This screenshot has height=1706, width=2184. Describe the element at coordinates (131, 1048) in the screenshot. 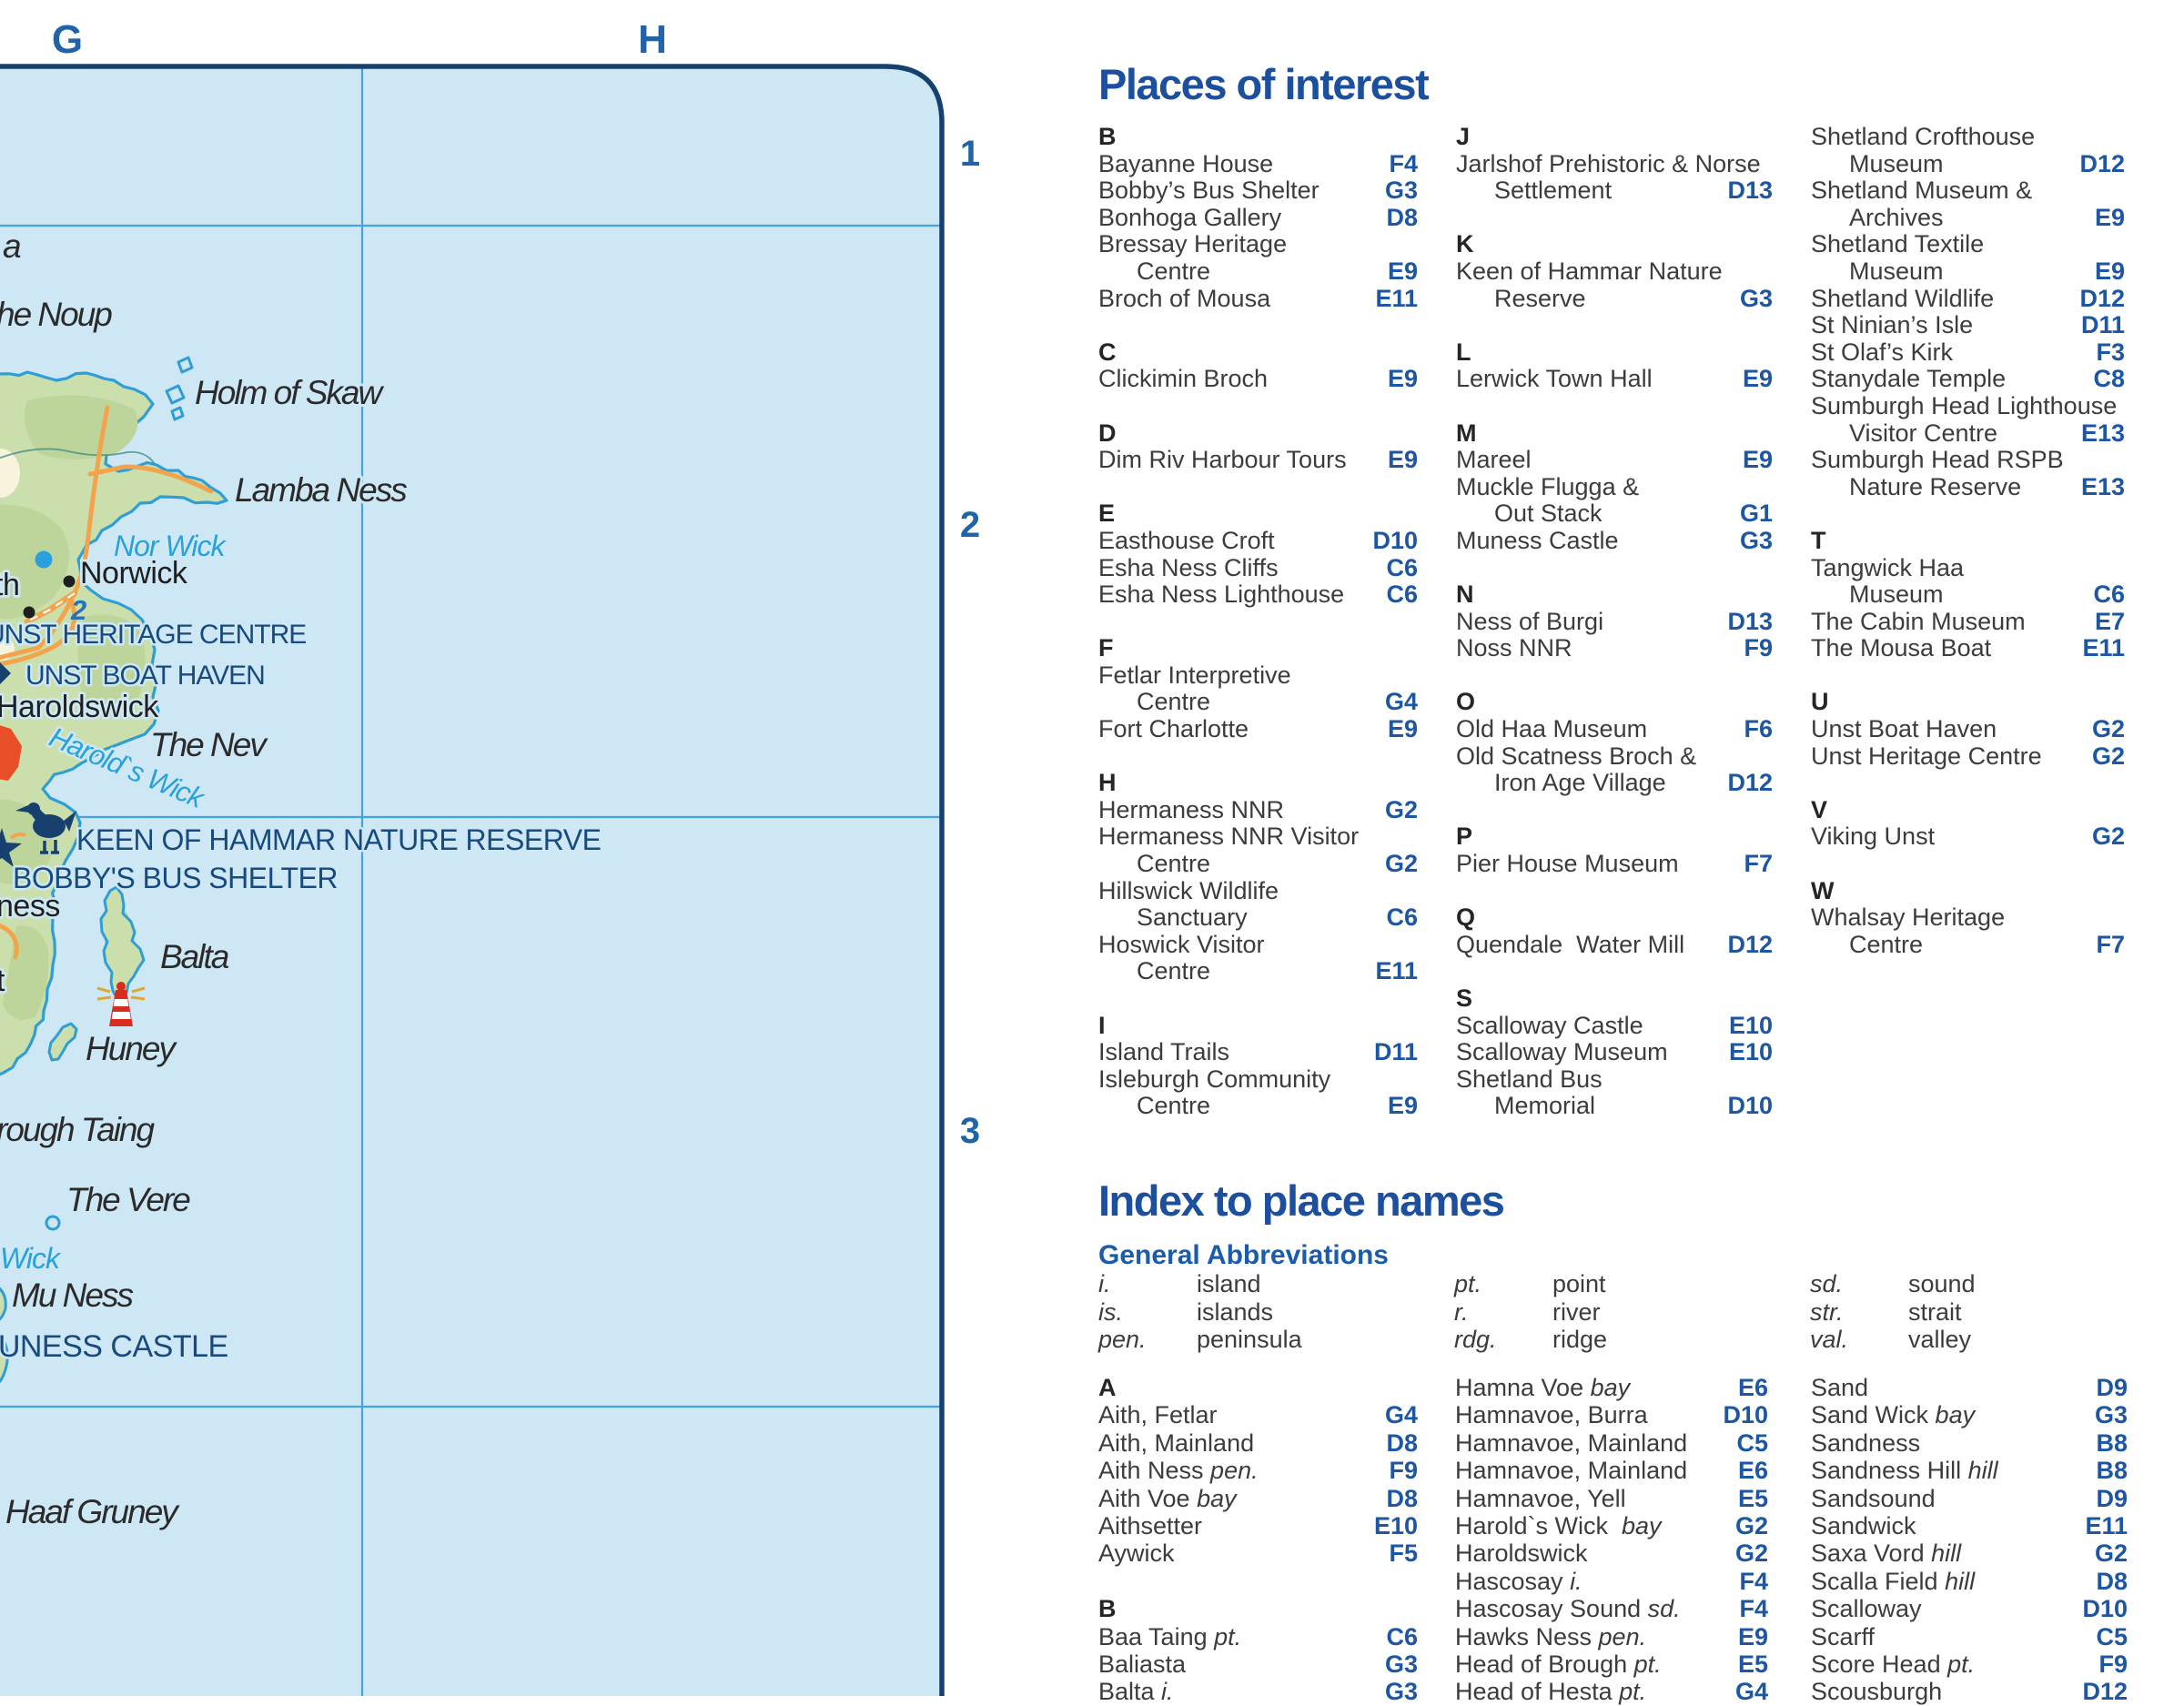

I see `svg-text: Huney` at that location.